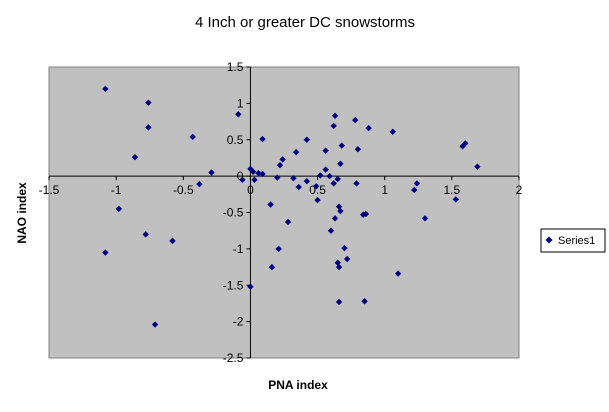 This screenshot has width=609, height=412. Describe the element at coordinates (49, 190) in the screenshot. I see `x-tick-label: -1.5` at that location.